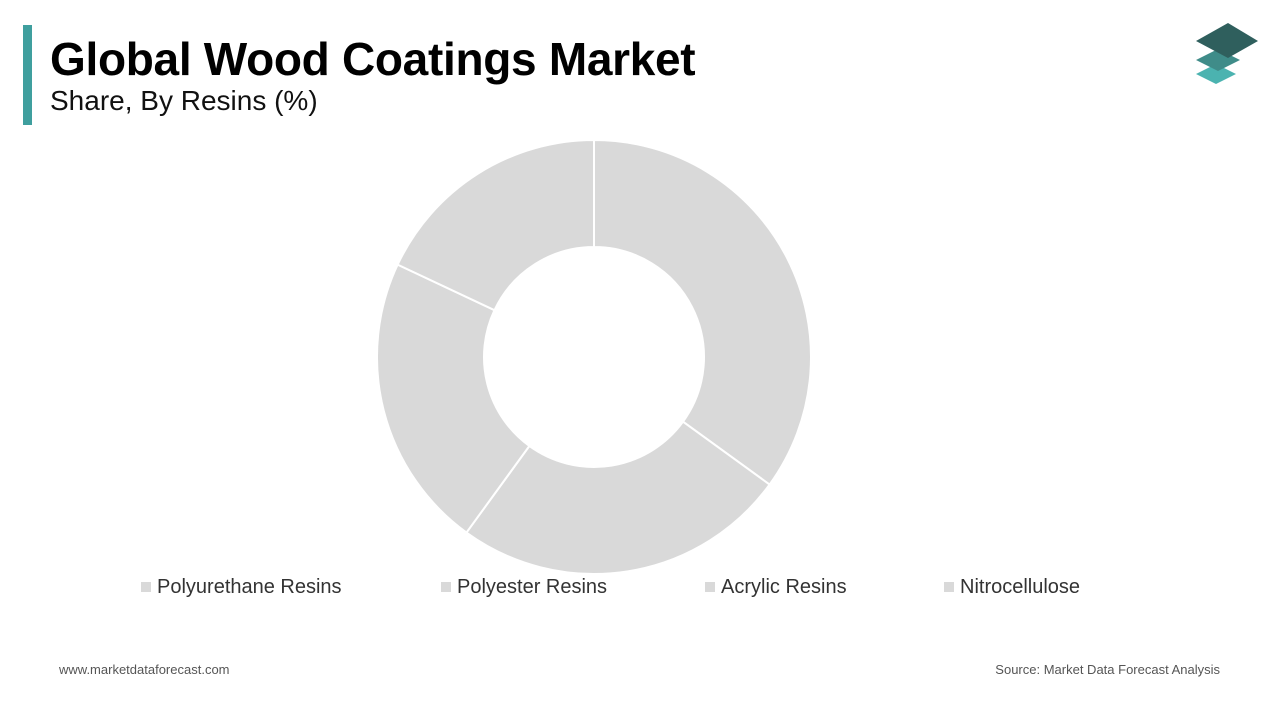 The width and height of the screenshot is (1280, 720). I want to click on logo-layer-bottom, so click(1216, 74).